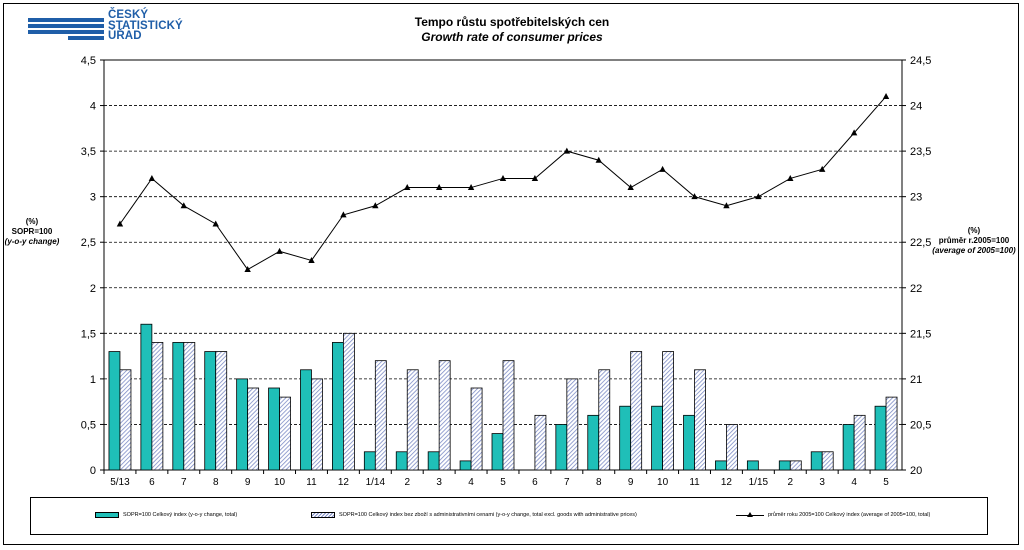 The height and width of the screenshot is (550, 1024). Describe the element at coordinates (567, 482) in the screenshot. I see `x-tick-label: 7` at that location.